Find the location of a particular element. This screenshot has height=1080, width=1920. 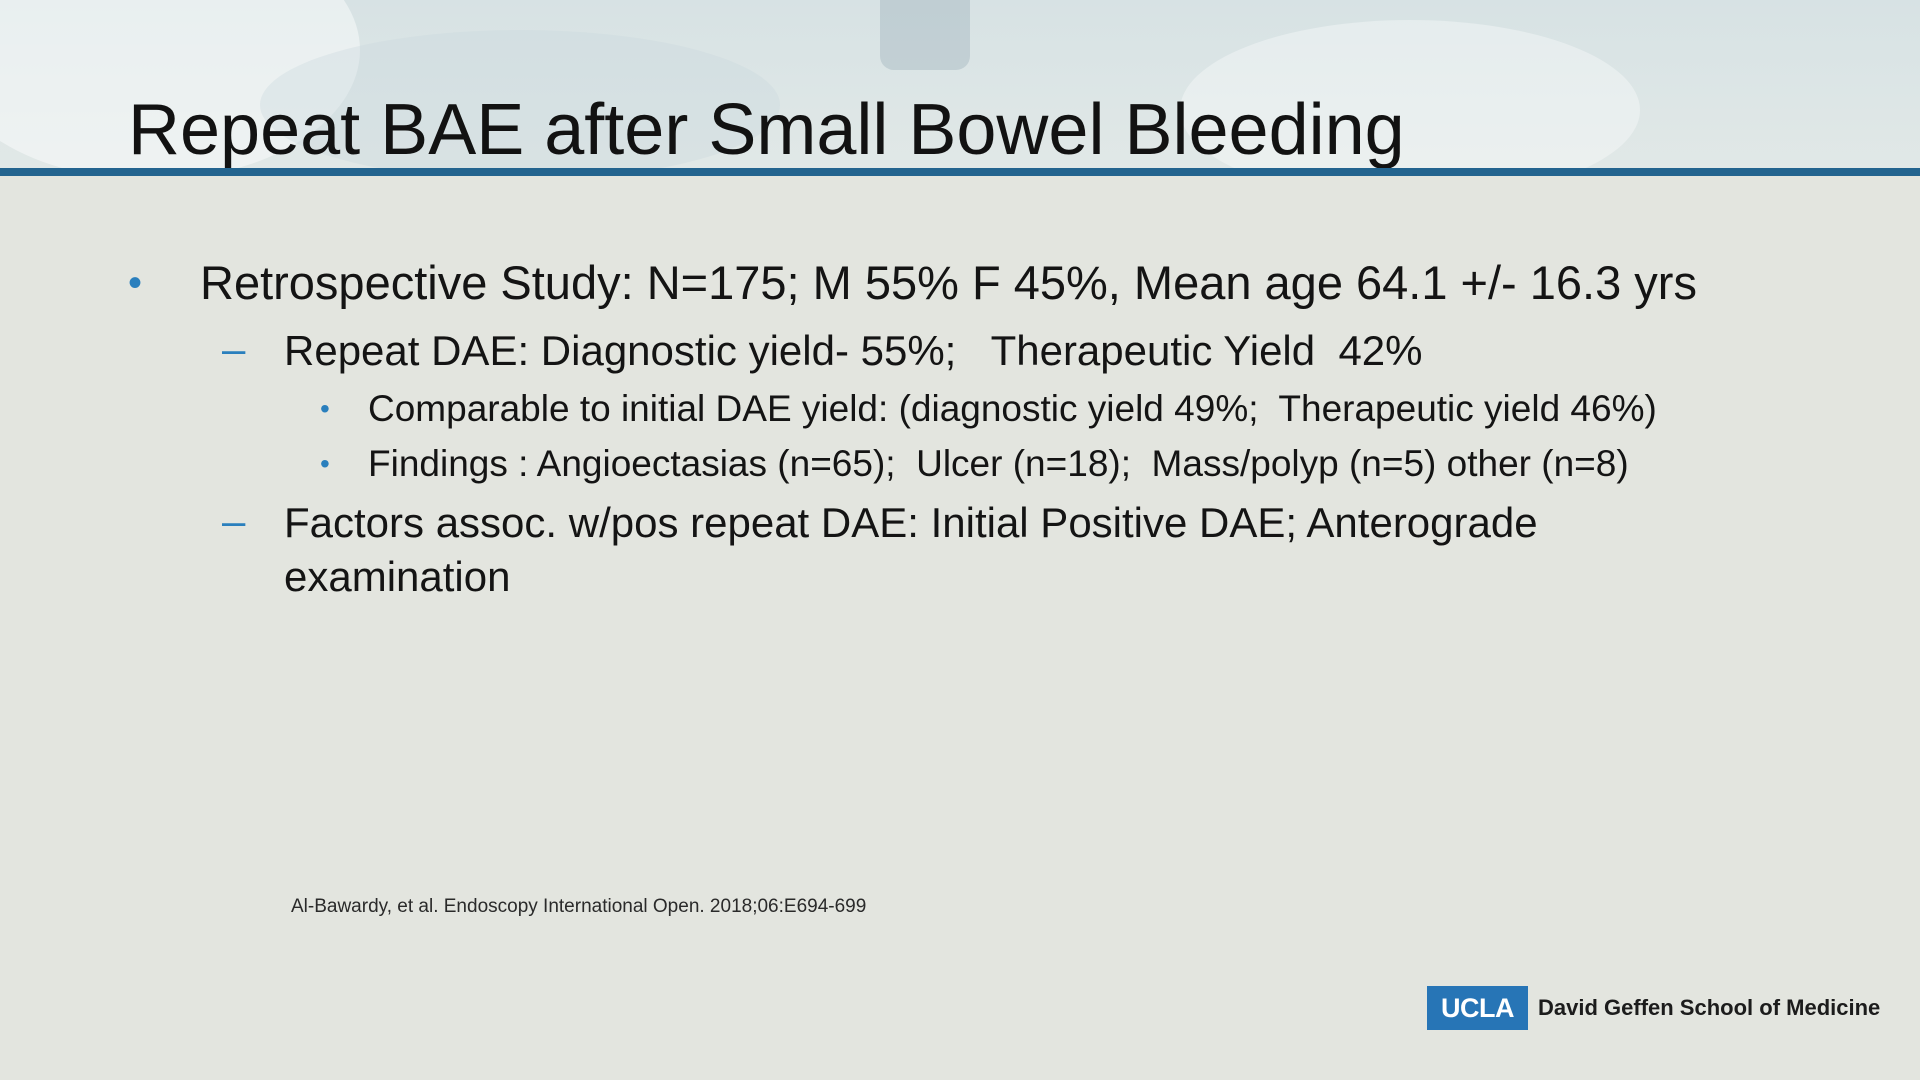

title-underline is located at coordinates (960, 172).